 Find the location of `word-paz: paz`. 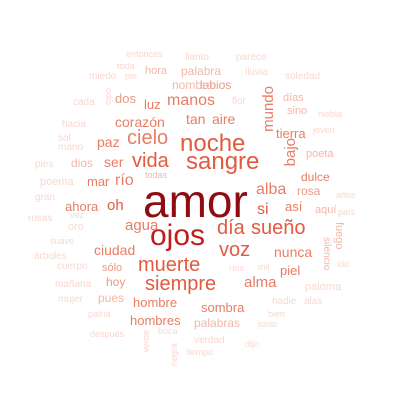

word-paz: paz is located at coordinates (108, 142).